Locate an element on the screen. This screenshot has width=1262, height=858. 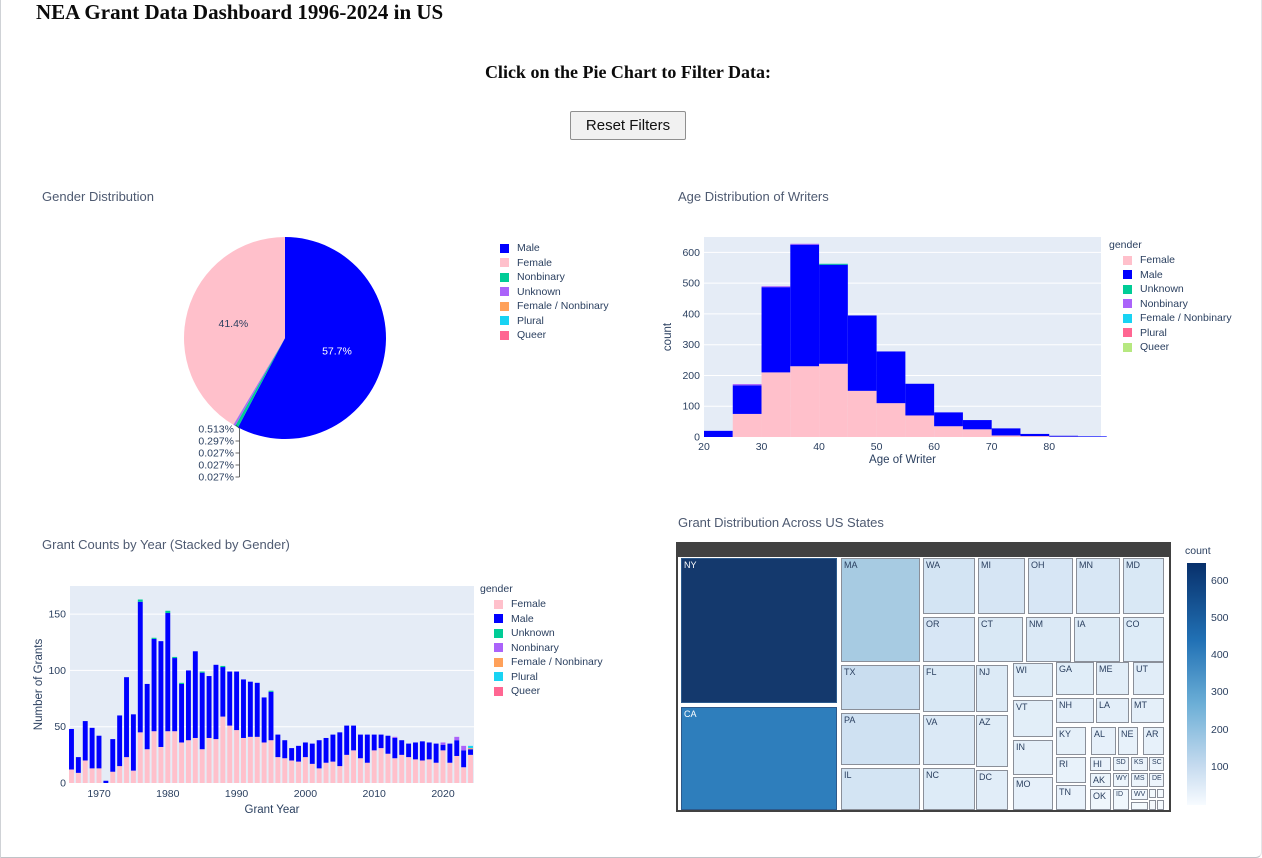
pie-legend-item: Female is located at coordinates (547, 263).